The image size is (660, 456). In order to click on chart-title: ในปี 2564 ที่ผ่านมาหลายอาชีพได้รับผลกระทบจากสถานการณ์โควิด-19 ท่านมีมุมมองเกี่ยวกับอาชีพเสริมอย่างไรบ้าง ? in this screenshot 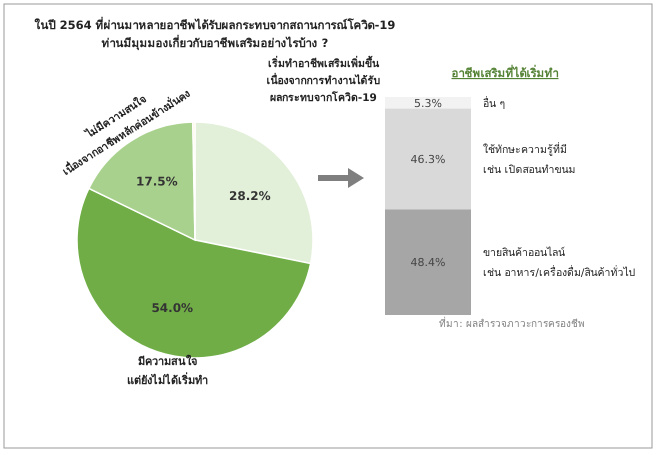, I will do `click(215, 33)`.